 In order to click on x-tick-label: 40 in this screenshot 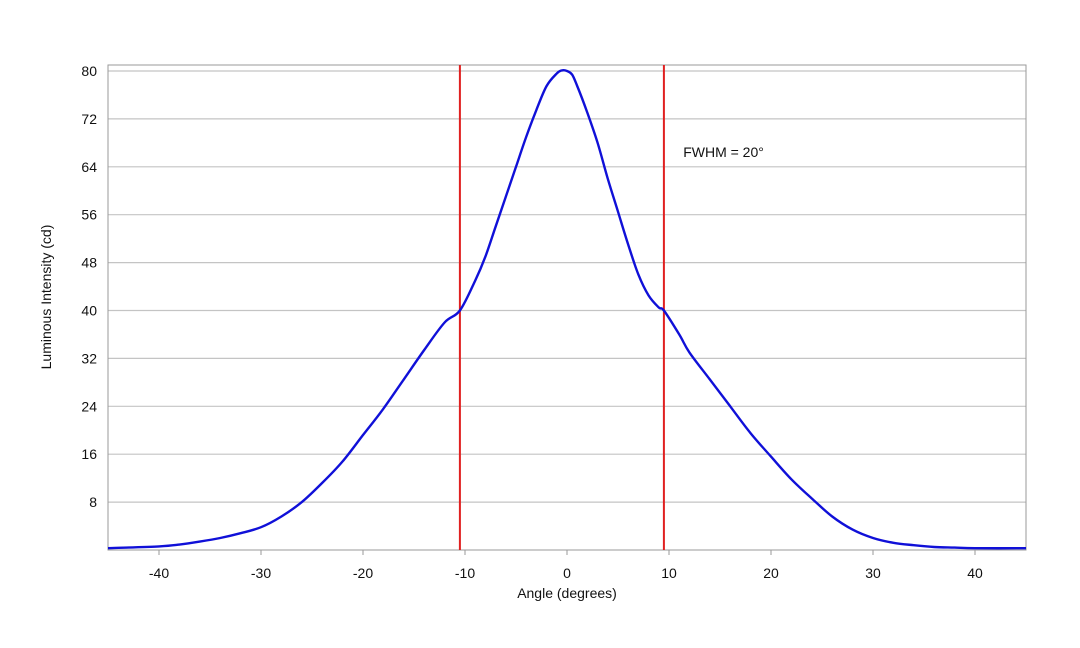, I will do `click(975, 573)`.